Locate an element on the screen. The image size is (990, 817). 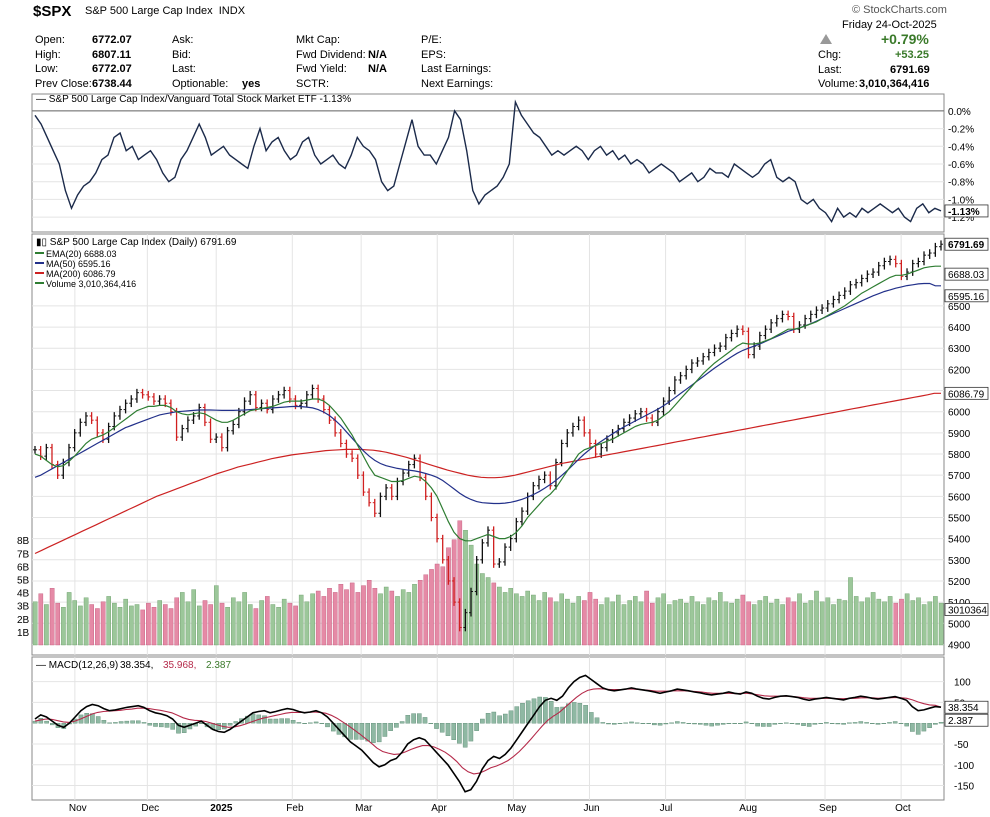
price-tick-label: 5800 is located at coordinates (959, 455).